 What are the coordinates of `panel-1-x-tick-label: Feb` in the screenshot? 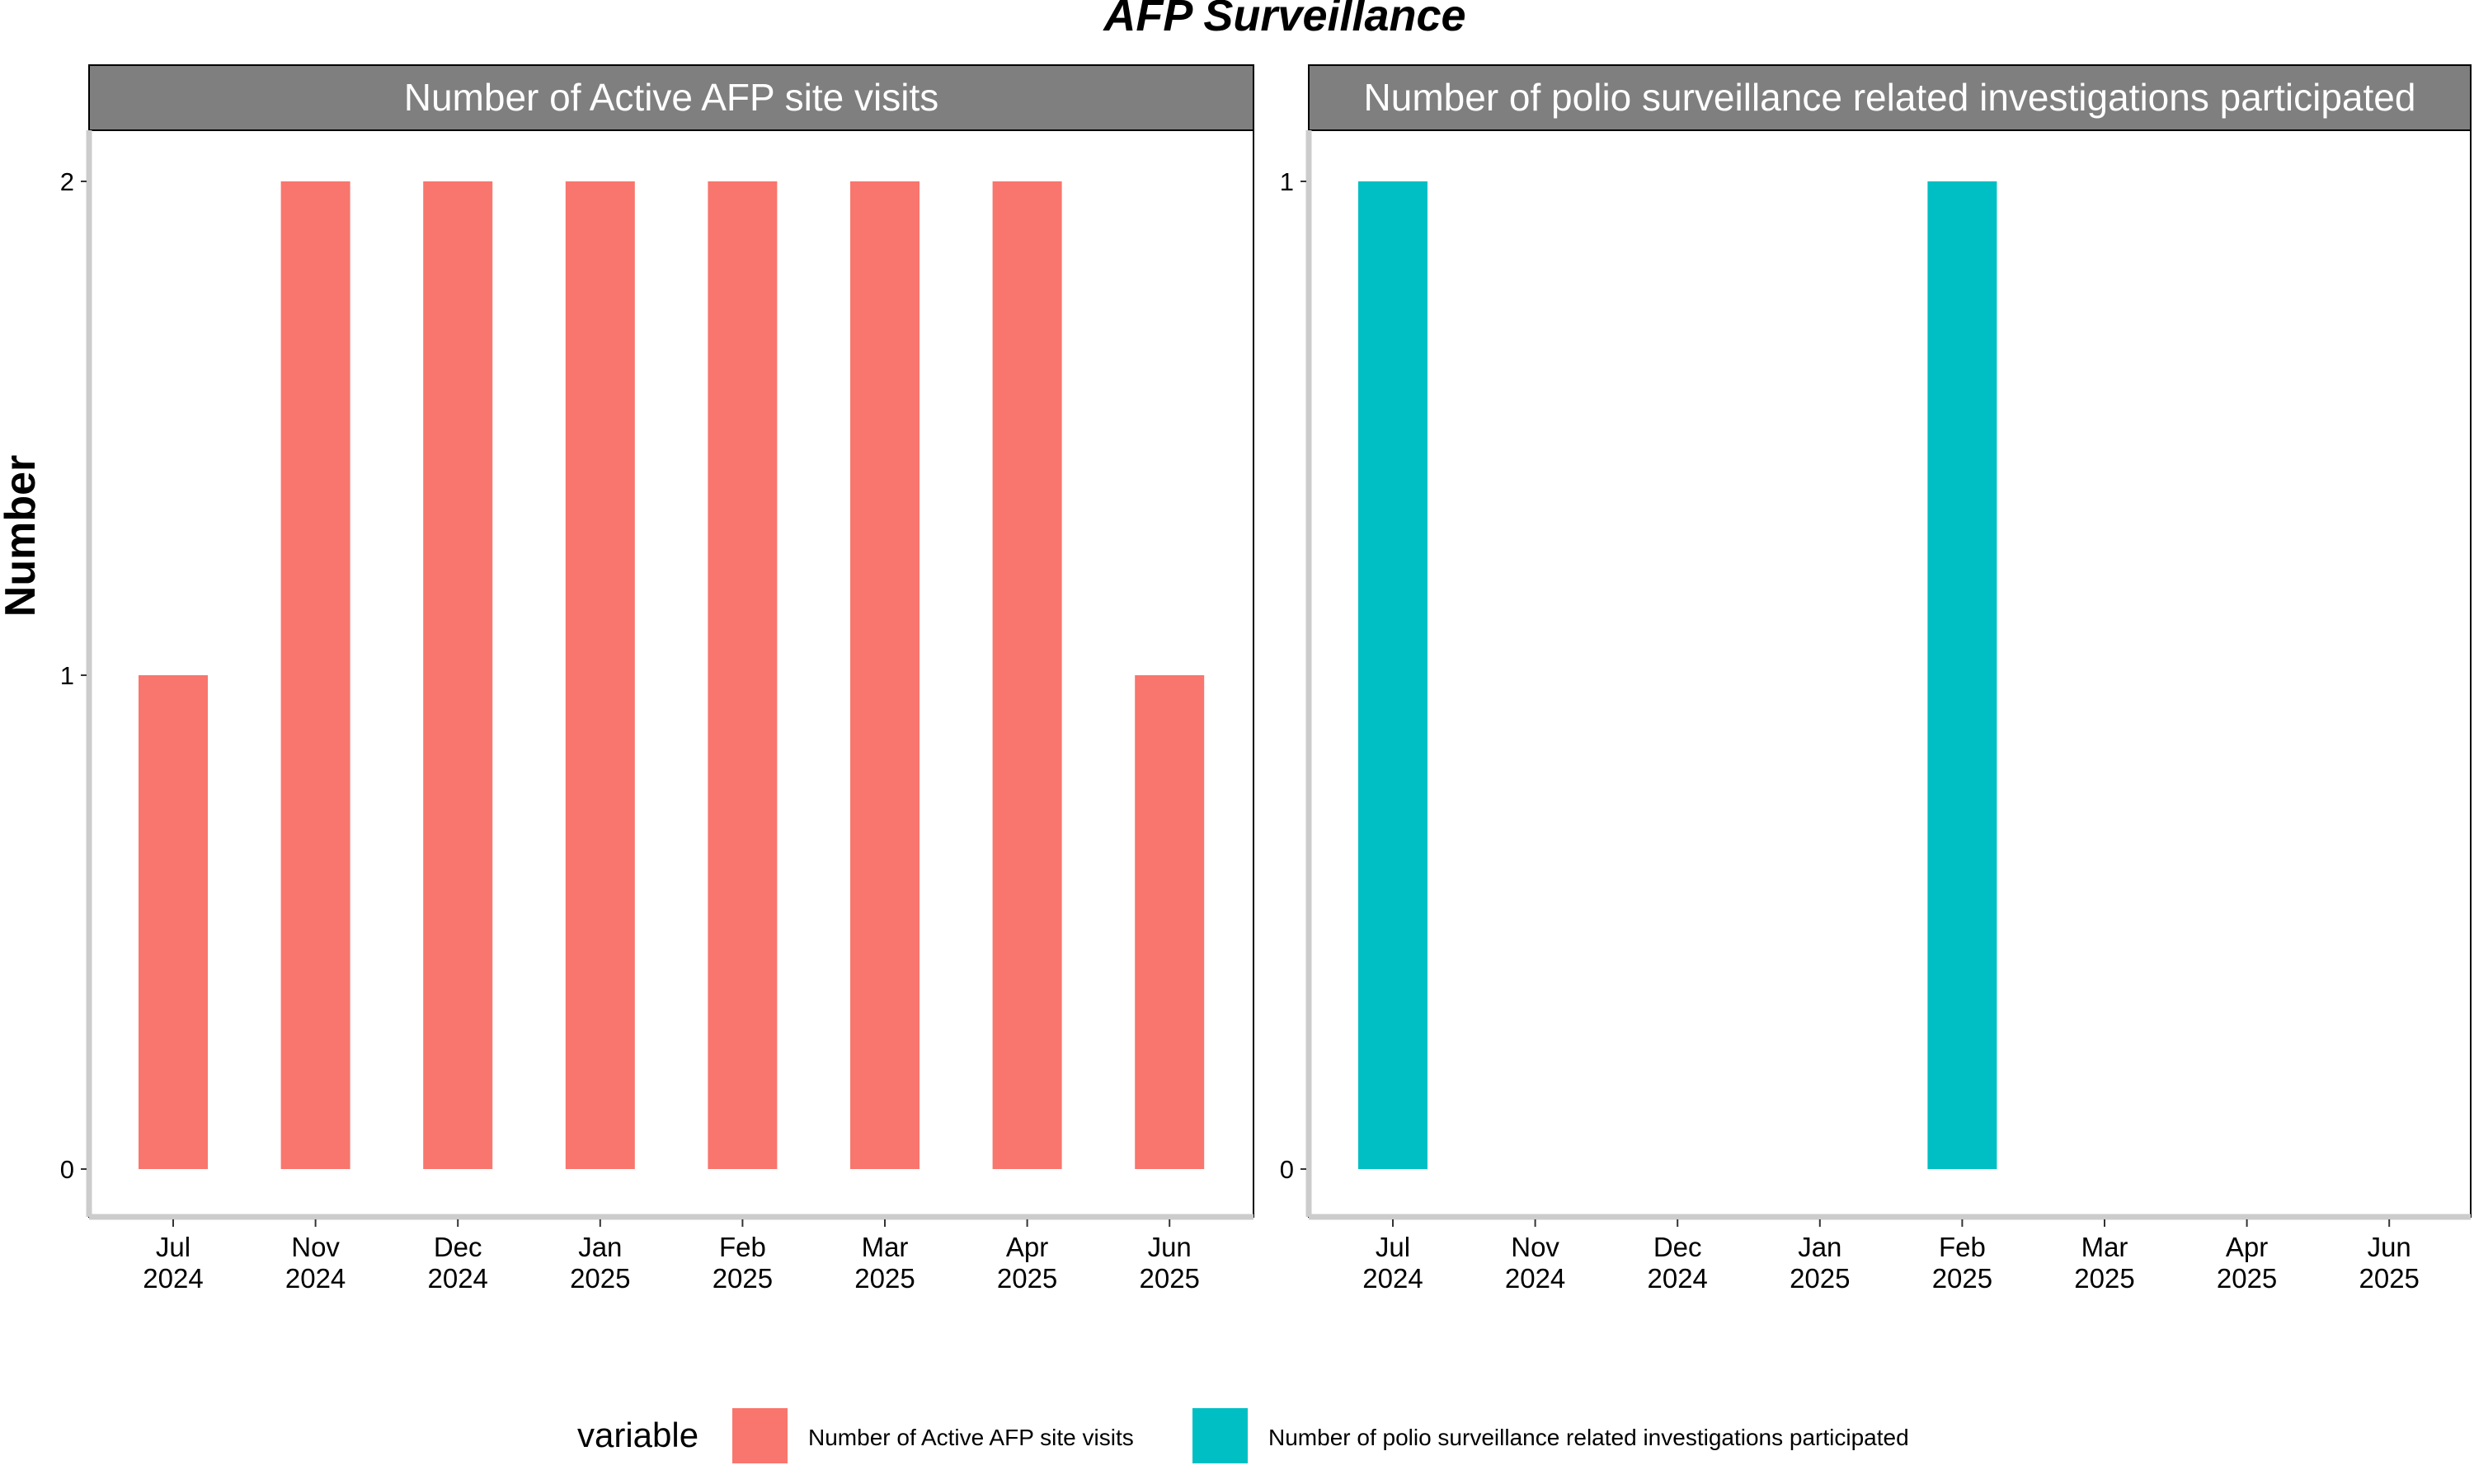 It's located at (742, 1247).